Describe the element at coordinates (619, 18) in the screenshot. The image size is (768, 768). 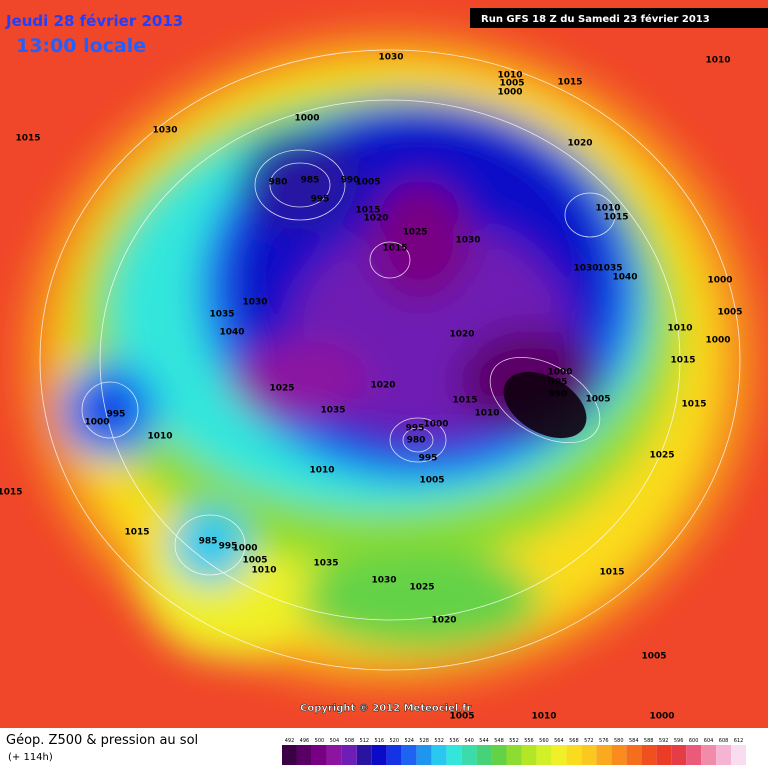
I see `run-box` at that location.